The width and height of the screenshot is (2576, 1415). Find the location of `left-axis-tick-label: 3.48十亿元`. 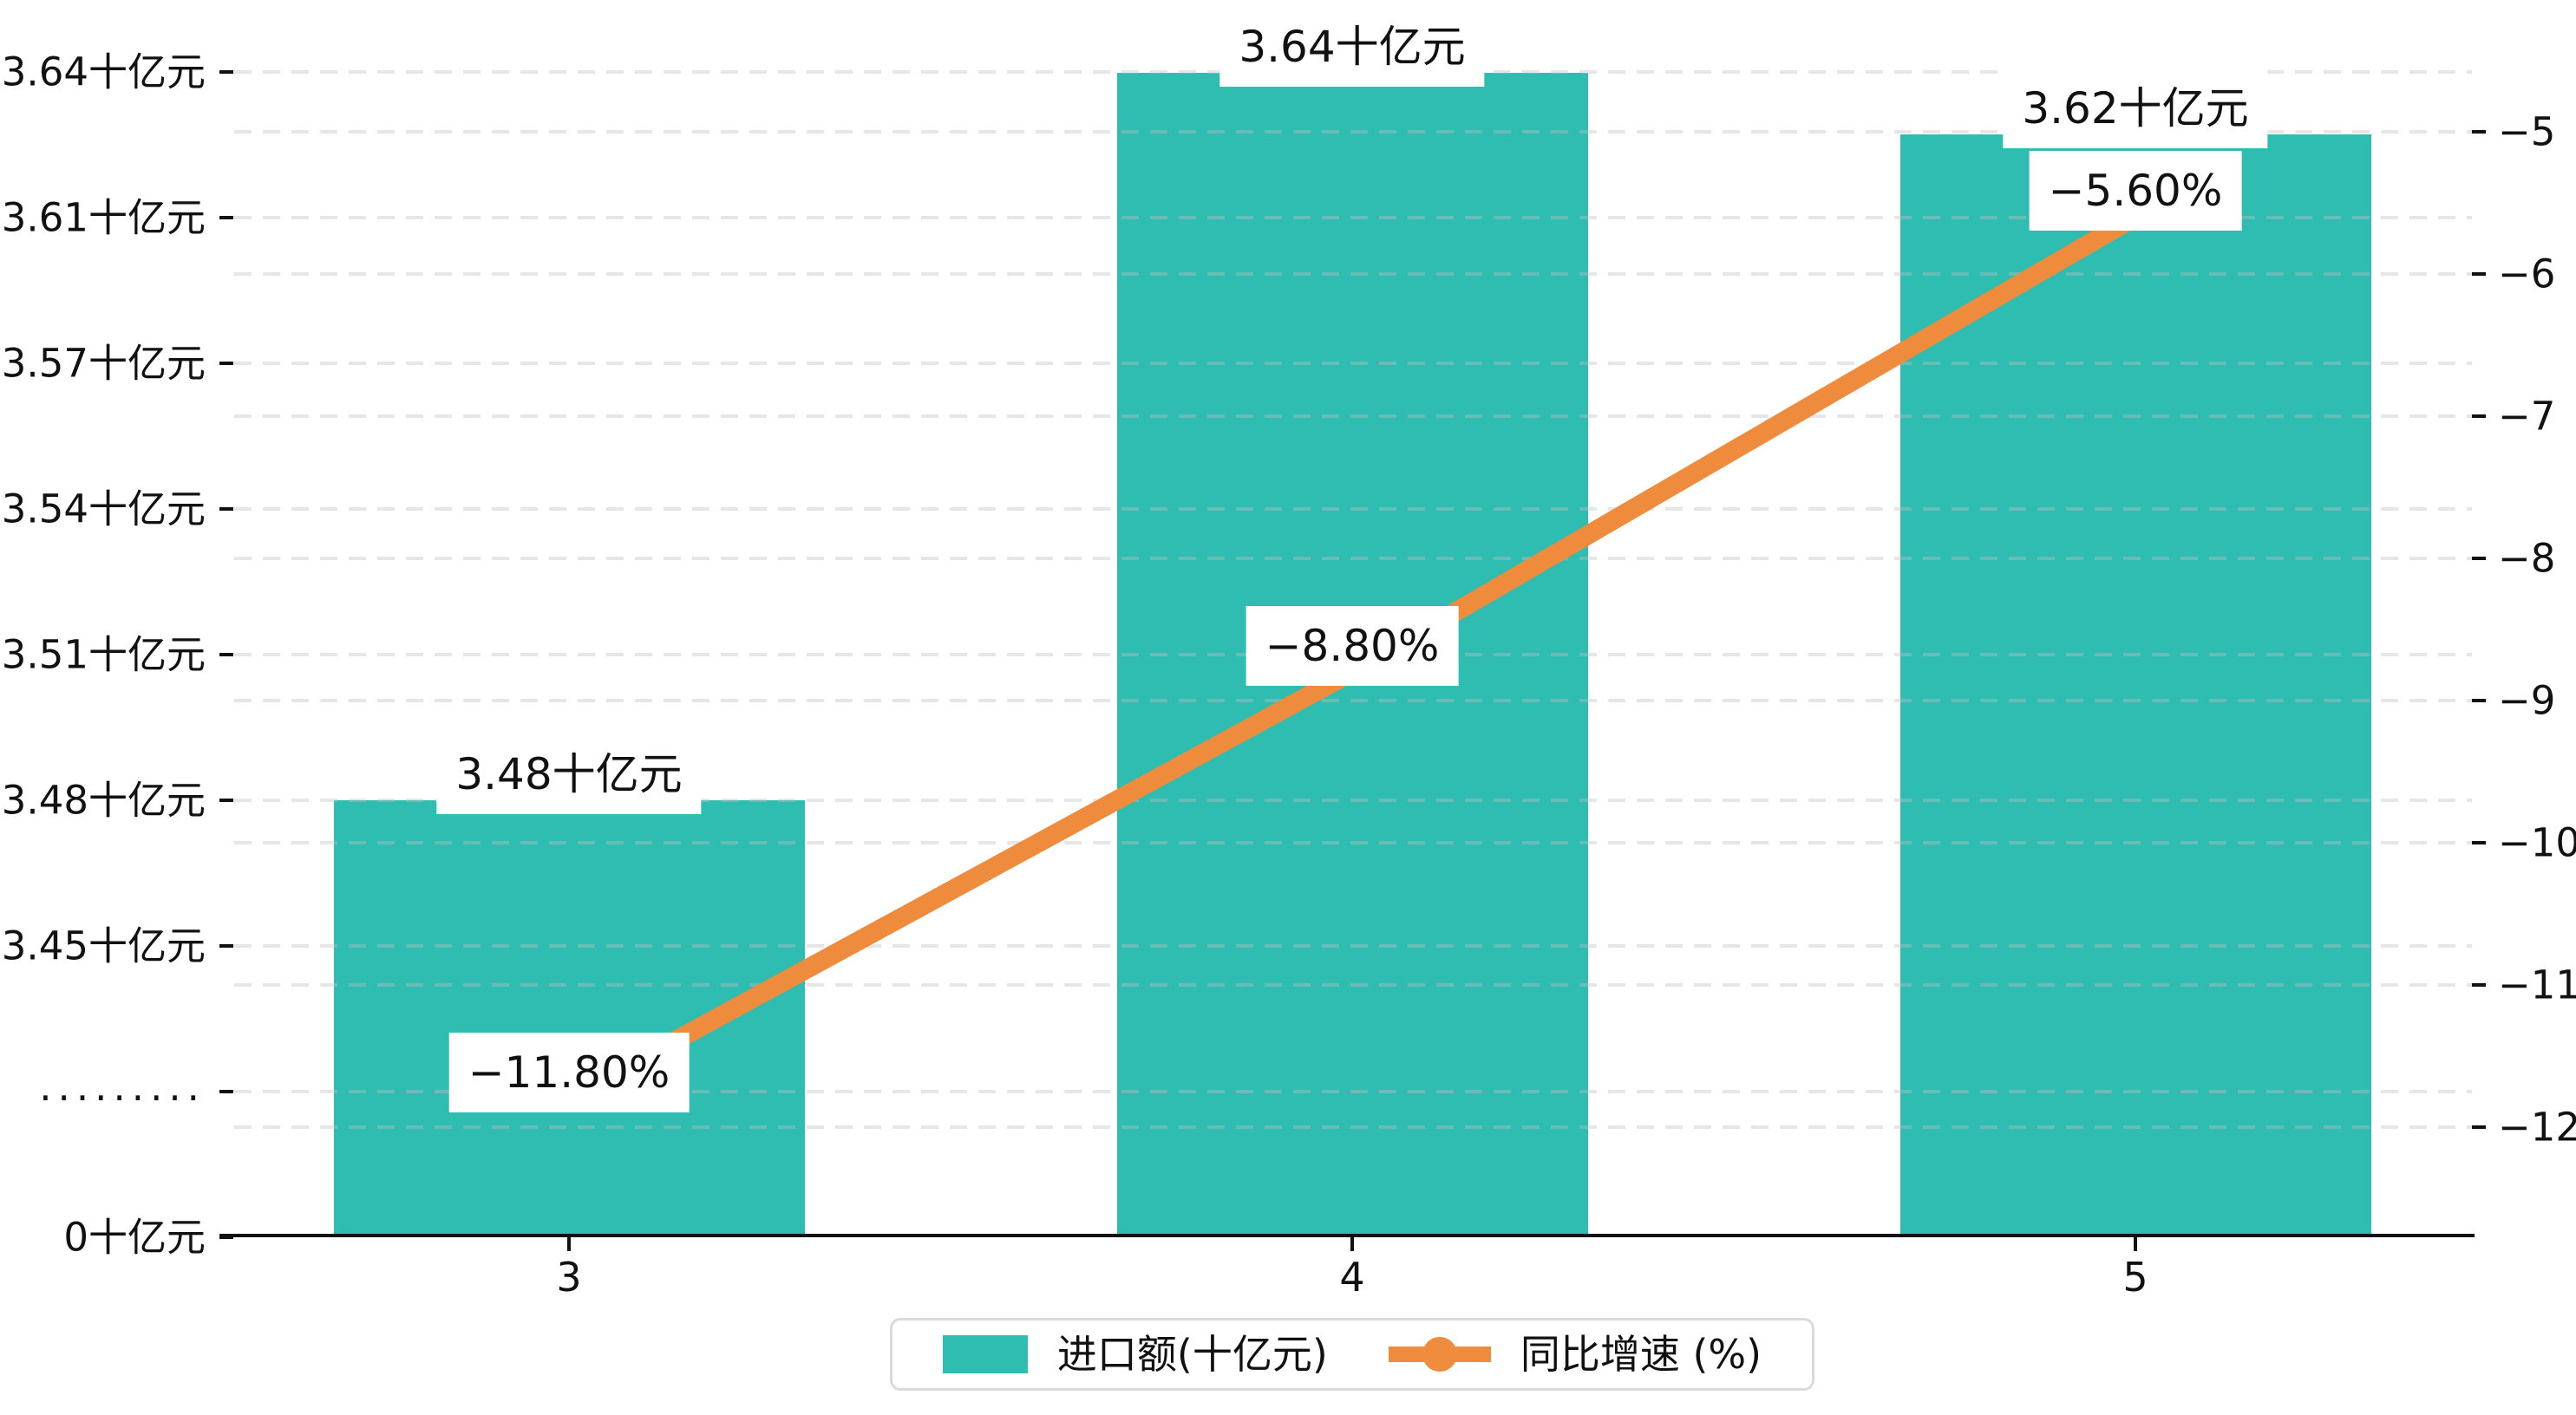

left-axis-tick-label: 3.48十亿元 is located at coordinates (103, 800).